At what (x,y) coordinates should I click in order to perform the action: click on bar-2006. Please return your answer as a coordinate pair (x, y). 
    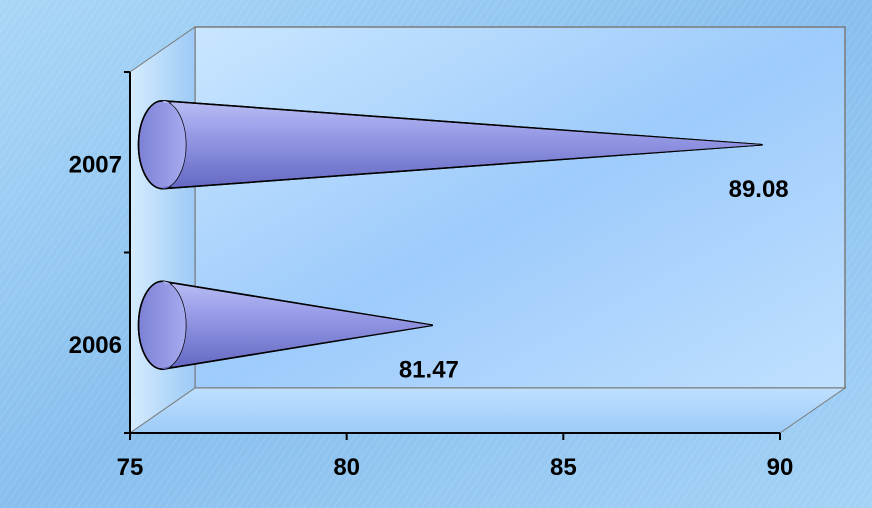
    Looking at the image, I should click on (285, 325).